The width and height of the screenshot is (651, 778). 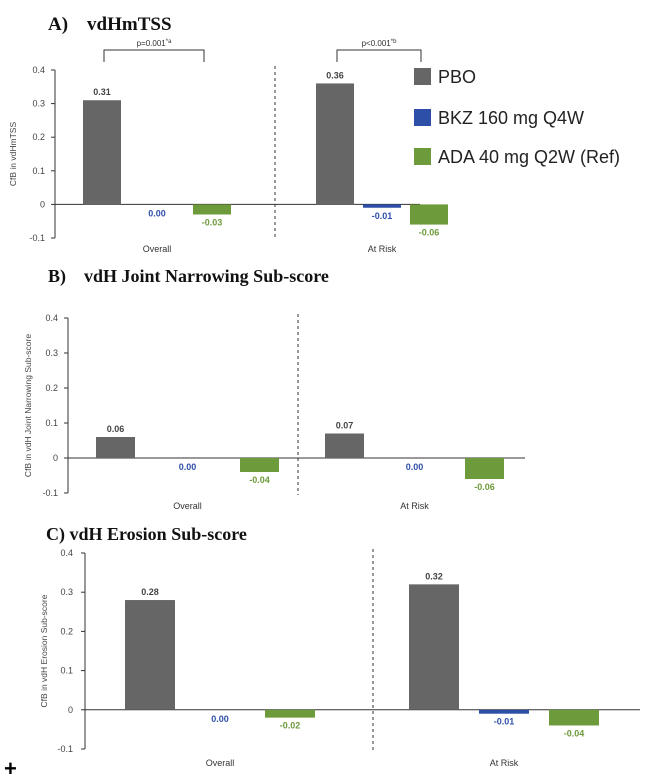 What do you see at coordinates (290, 726) in the screenshot?
I see `data-label: -0.02` at bounding box center [290, 726].